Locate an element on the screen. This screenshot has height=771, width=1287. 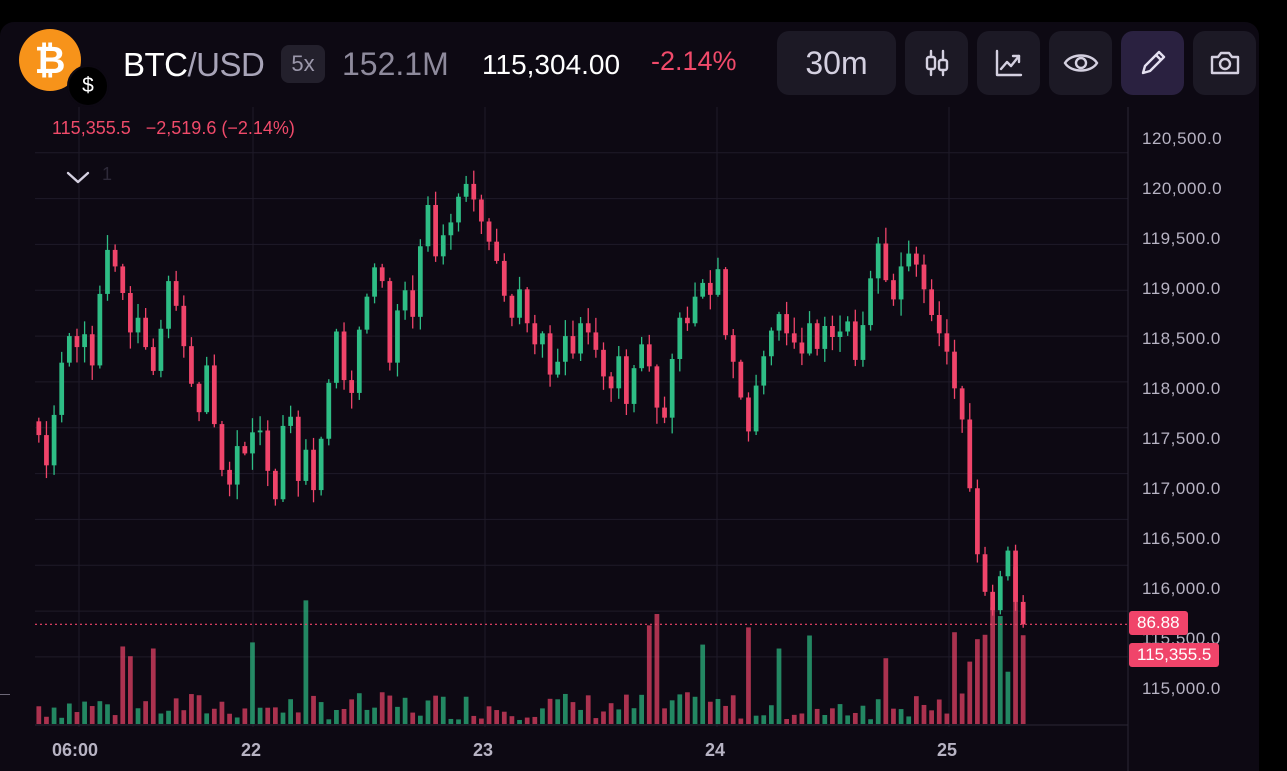
chart-type-button is located at coordinates (936, 63).